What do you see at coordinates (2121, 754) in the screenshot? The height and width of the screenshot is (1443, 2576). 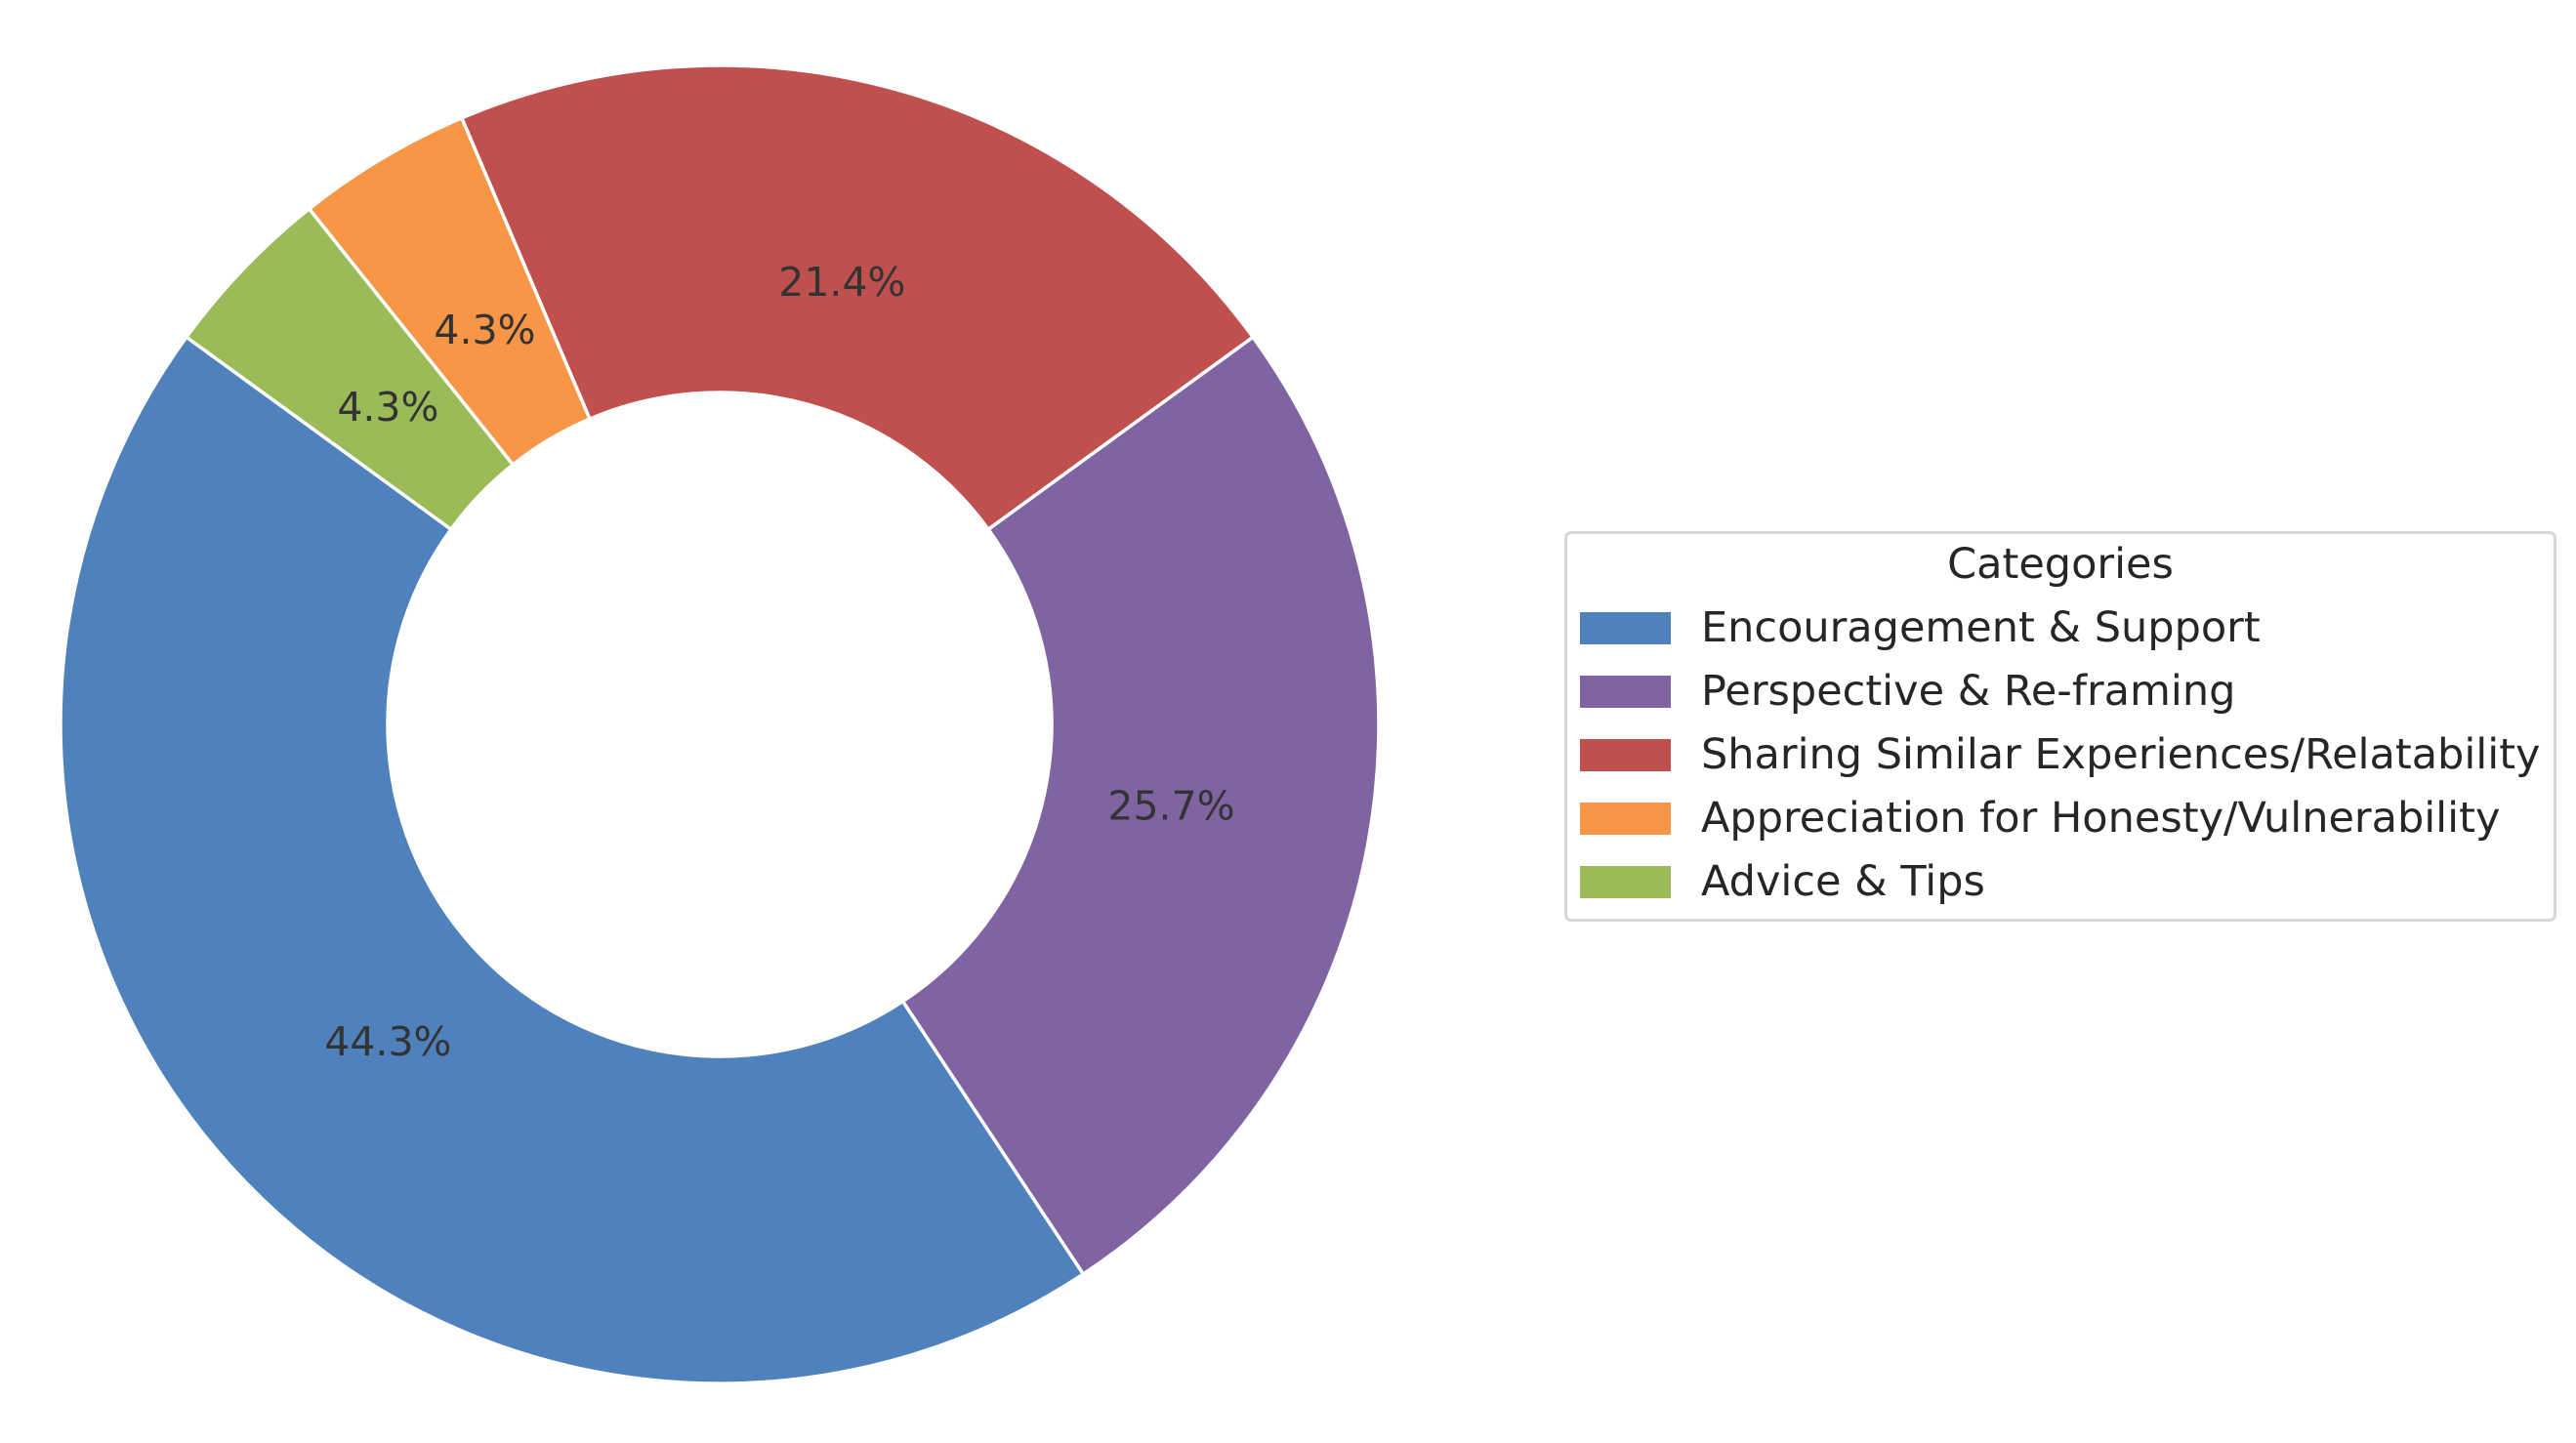 I see `legend-label: Sharing Similar Experiences/Relatability` at bounding box center [2121, 754].